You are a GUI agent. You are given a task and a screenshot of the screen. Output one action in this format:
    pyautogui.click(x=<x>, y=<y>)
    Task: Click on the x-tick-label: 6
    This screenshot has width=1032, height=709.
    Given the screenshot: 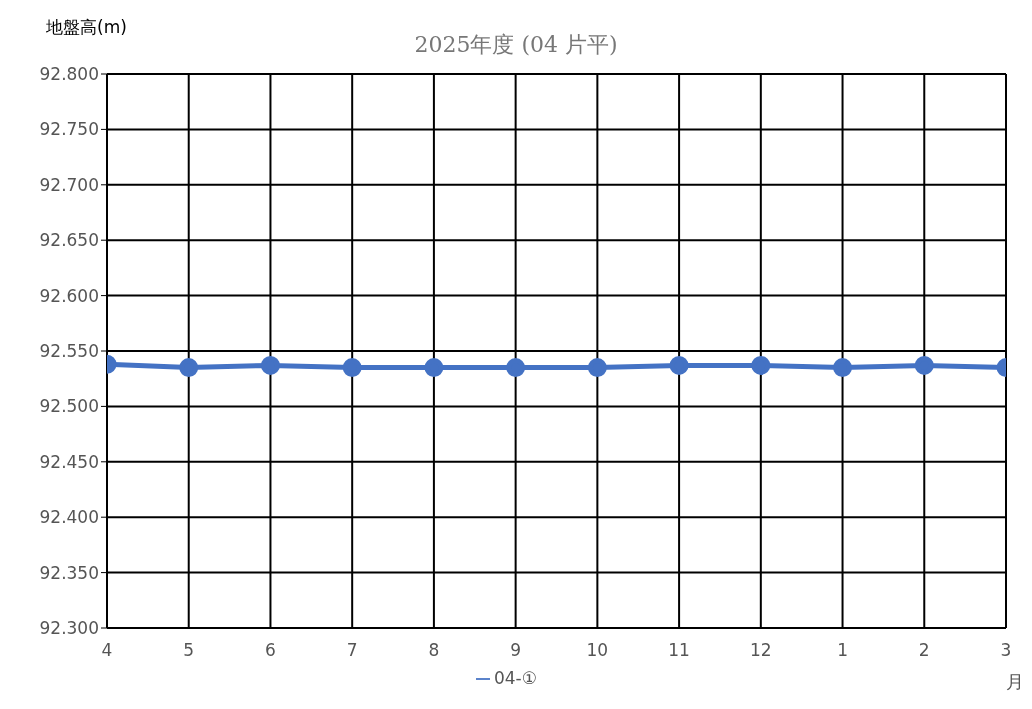 What is the action you would take?
    pyautogui.click(x=270, y=650)
    